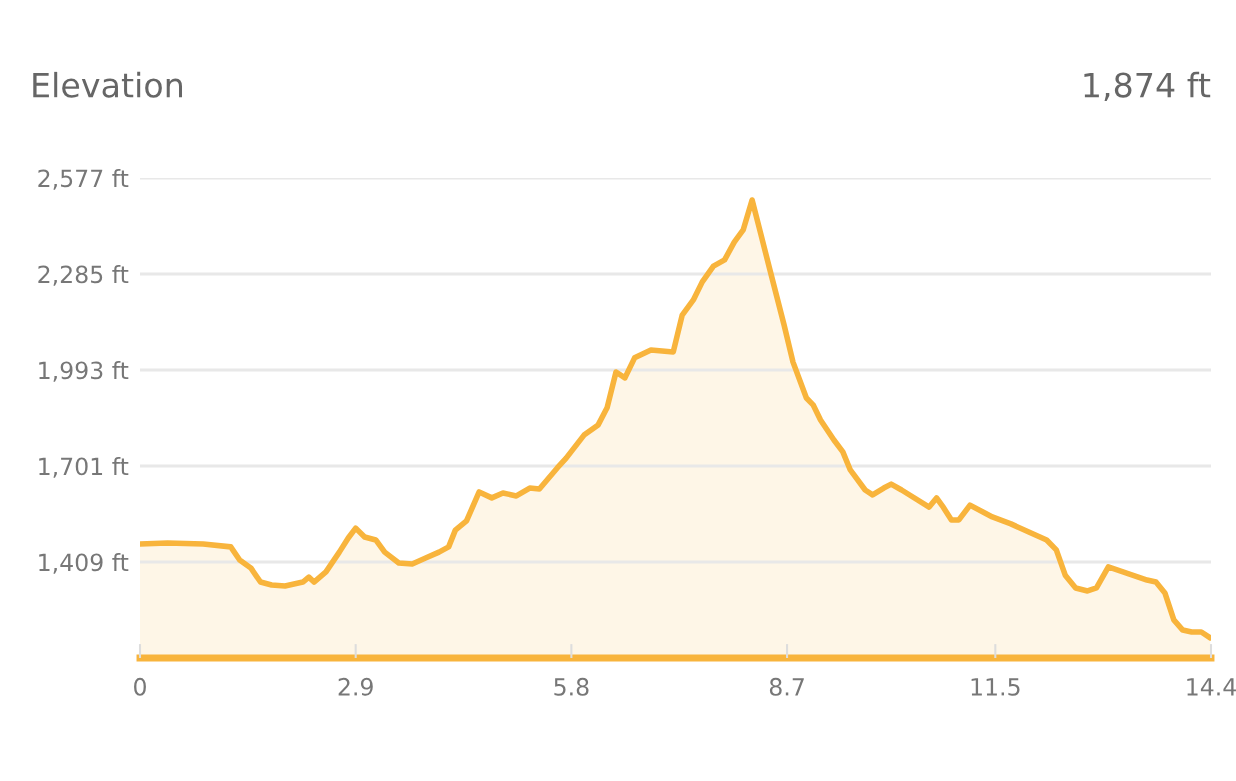 This screenshot has width=1236, height=781. What do you see at coordinates (84, 563) in the screenshot?
I see `y-tick-label: 1,409 ft` at bounding box center [84, 563].